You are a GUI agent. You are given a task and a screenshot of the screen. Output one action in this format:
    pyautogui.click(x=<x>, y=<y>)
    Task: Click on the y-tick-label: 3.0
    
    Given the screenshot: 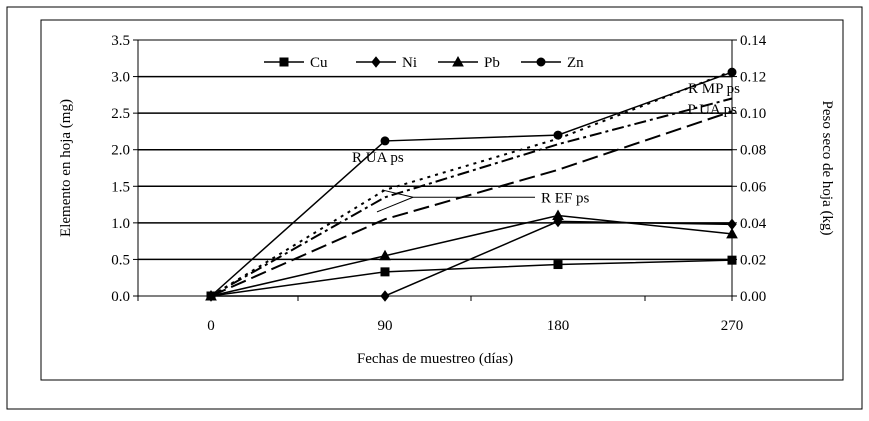 What is the action you would take?
    pyautogui.click(x=120, y=78)
    